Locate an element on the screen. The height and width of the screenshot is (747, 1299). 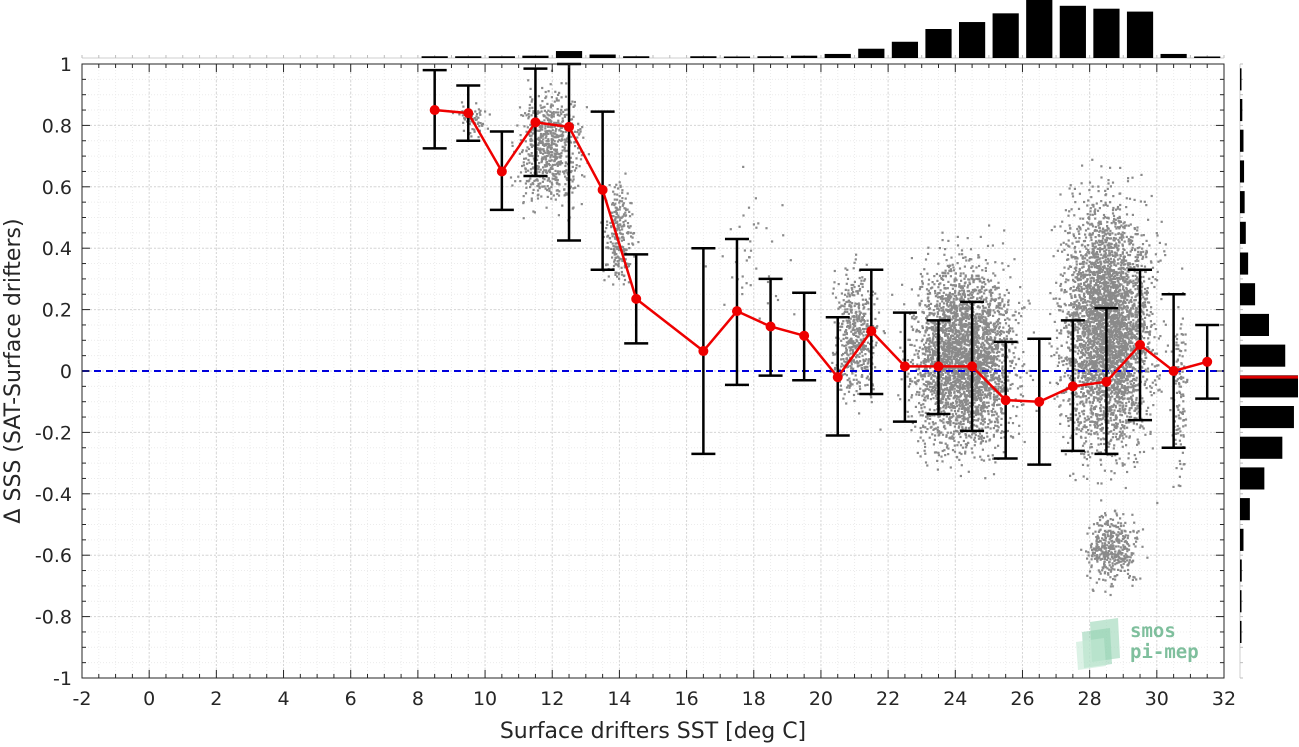
top-histogram-bar is located at coordinates (468, 57).